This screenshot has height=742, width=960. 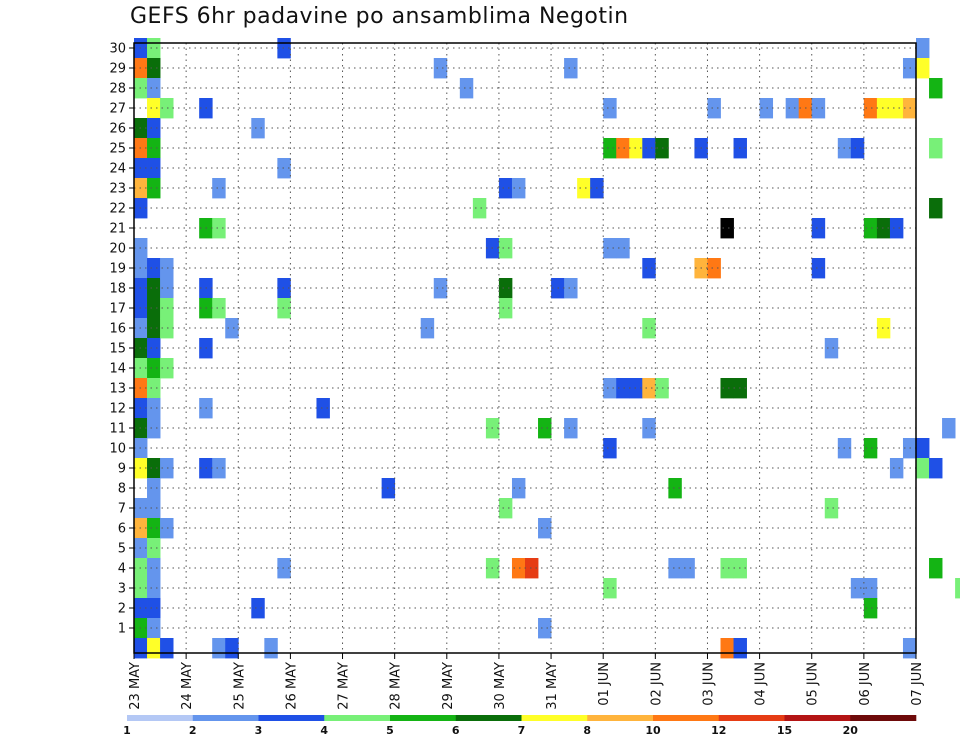 What do you see at coordinates (117, 349) in the screenshot?
I see `y-tick-label: 15` at bounding box center [117, 349].